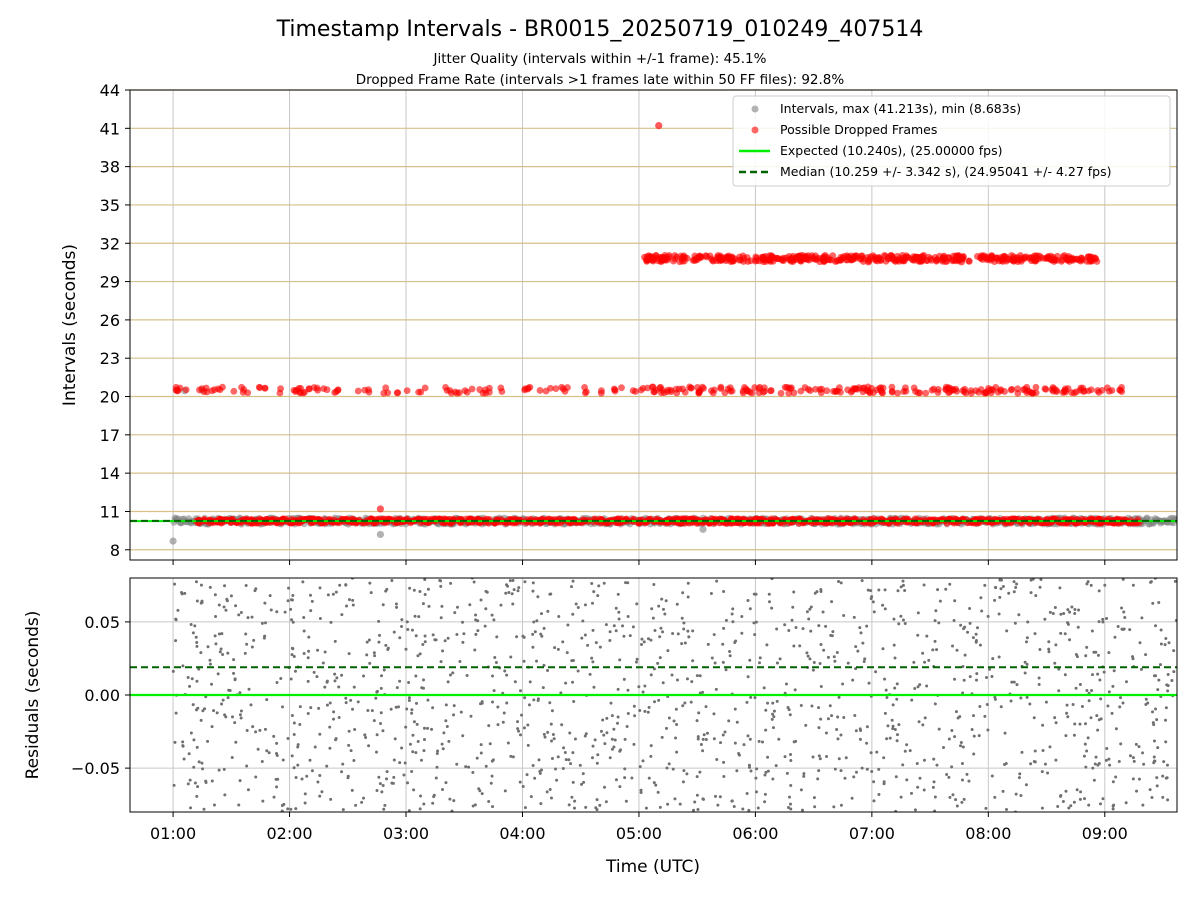 This screenshot has height=900, width=1200. What do you see at coordinates (522, 833) in the screenshot?
I see `x-tick-label: 04:00` at bounding box center [522, 833].